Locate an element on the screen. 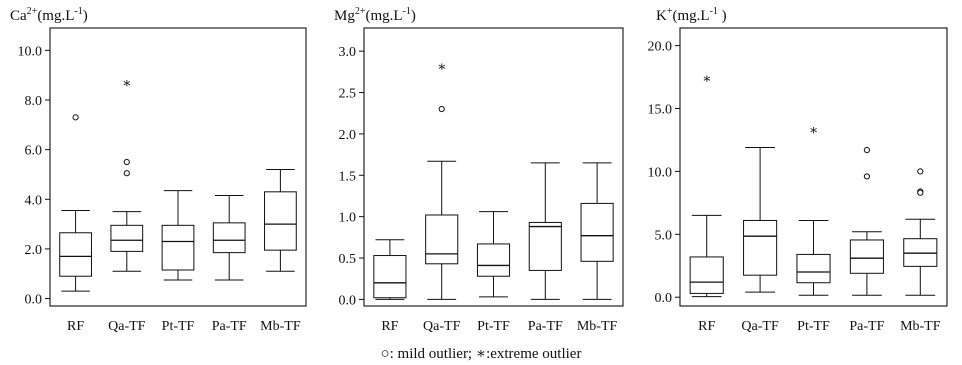  y-tick-label: 4.0 is located at coordinates (34, 200).